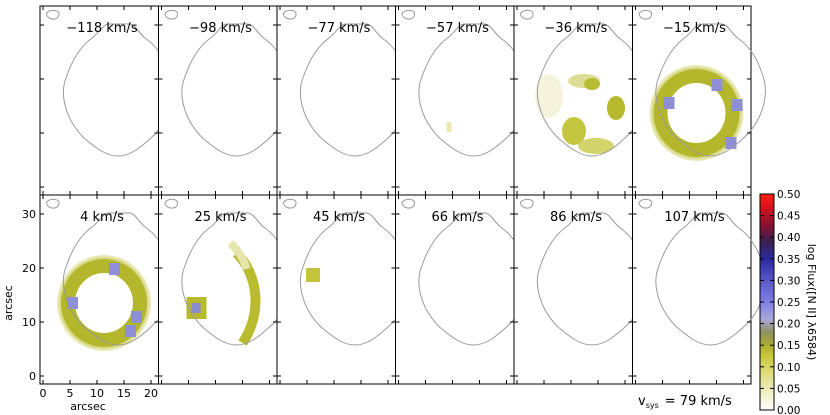 The width and height of the screenshot is (830, 415). Describe the element at coordinates (88, 406) in the screenshot. I see `x-axis-label: arcsec` at that location.